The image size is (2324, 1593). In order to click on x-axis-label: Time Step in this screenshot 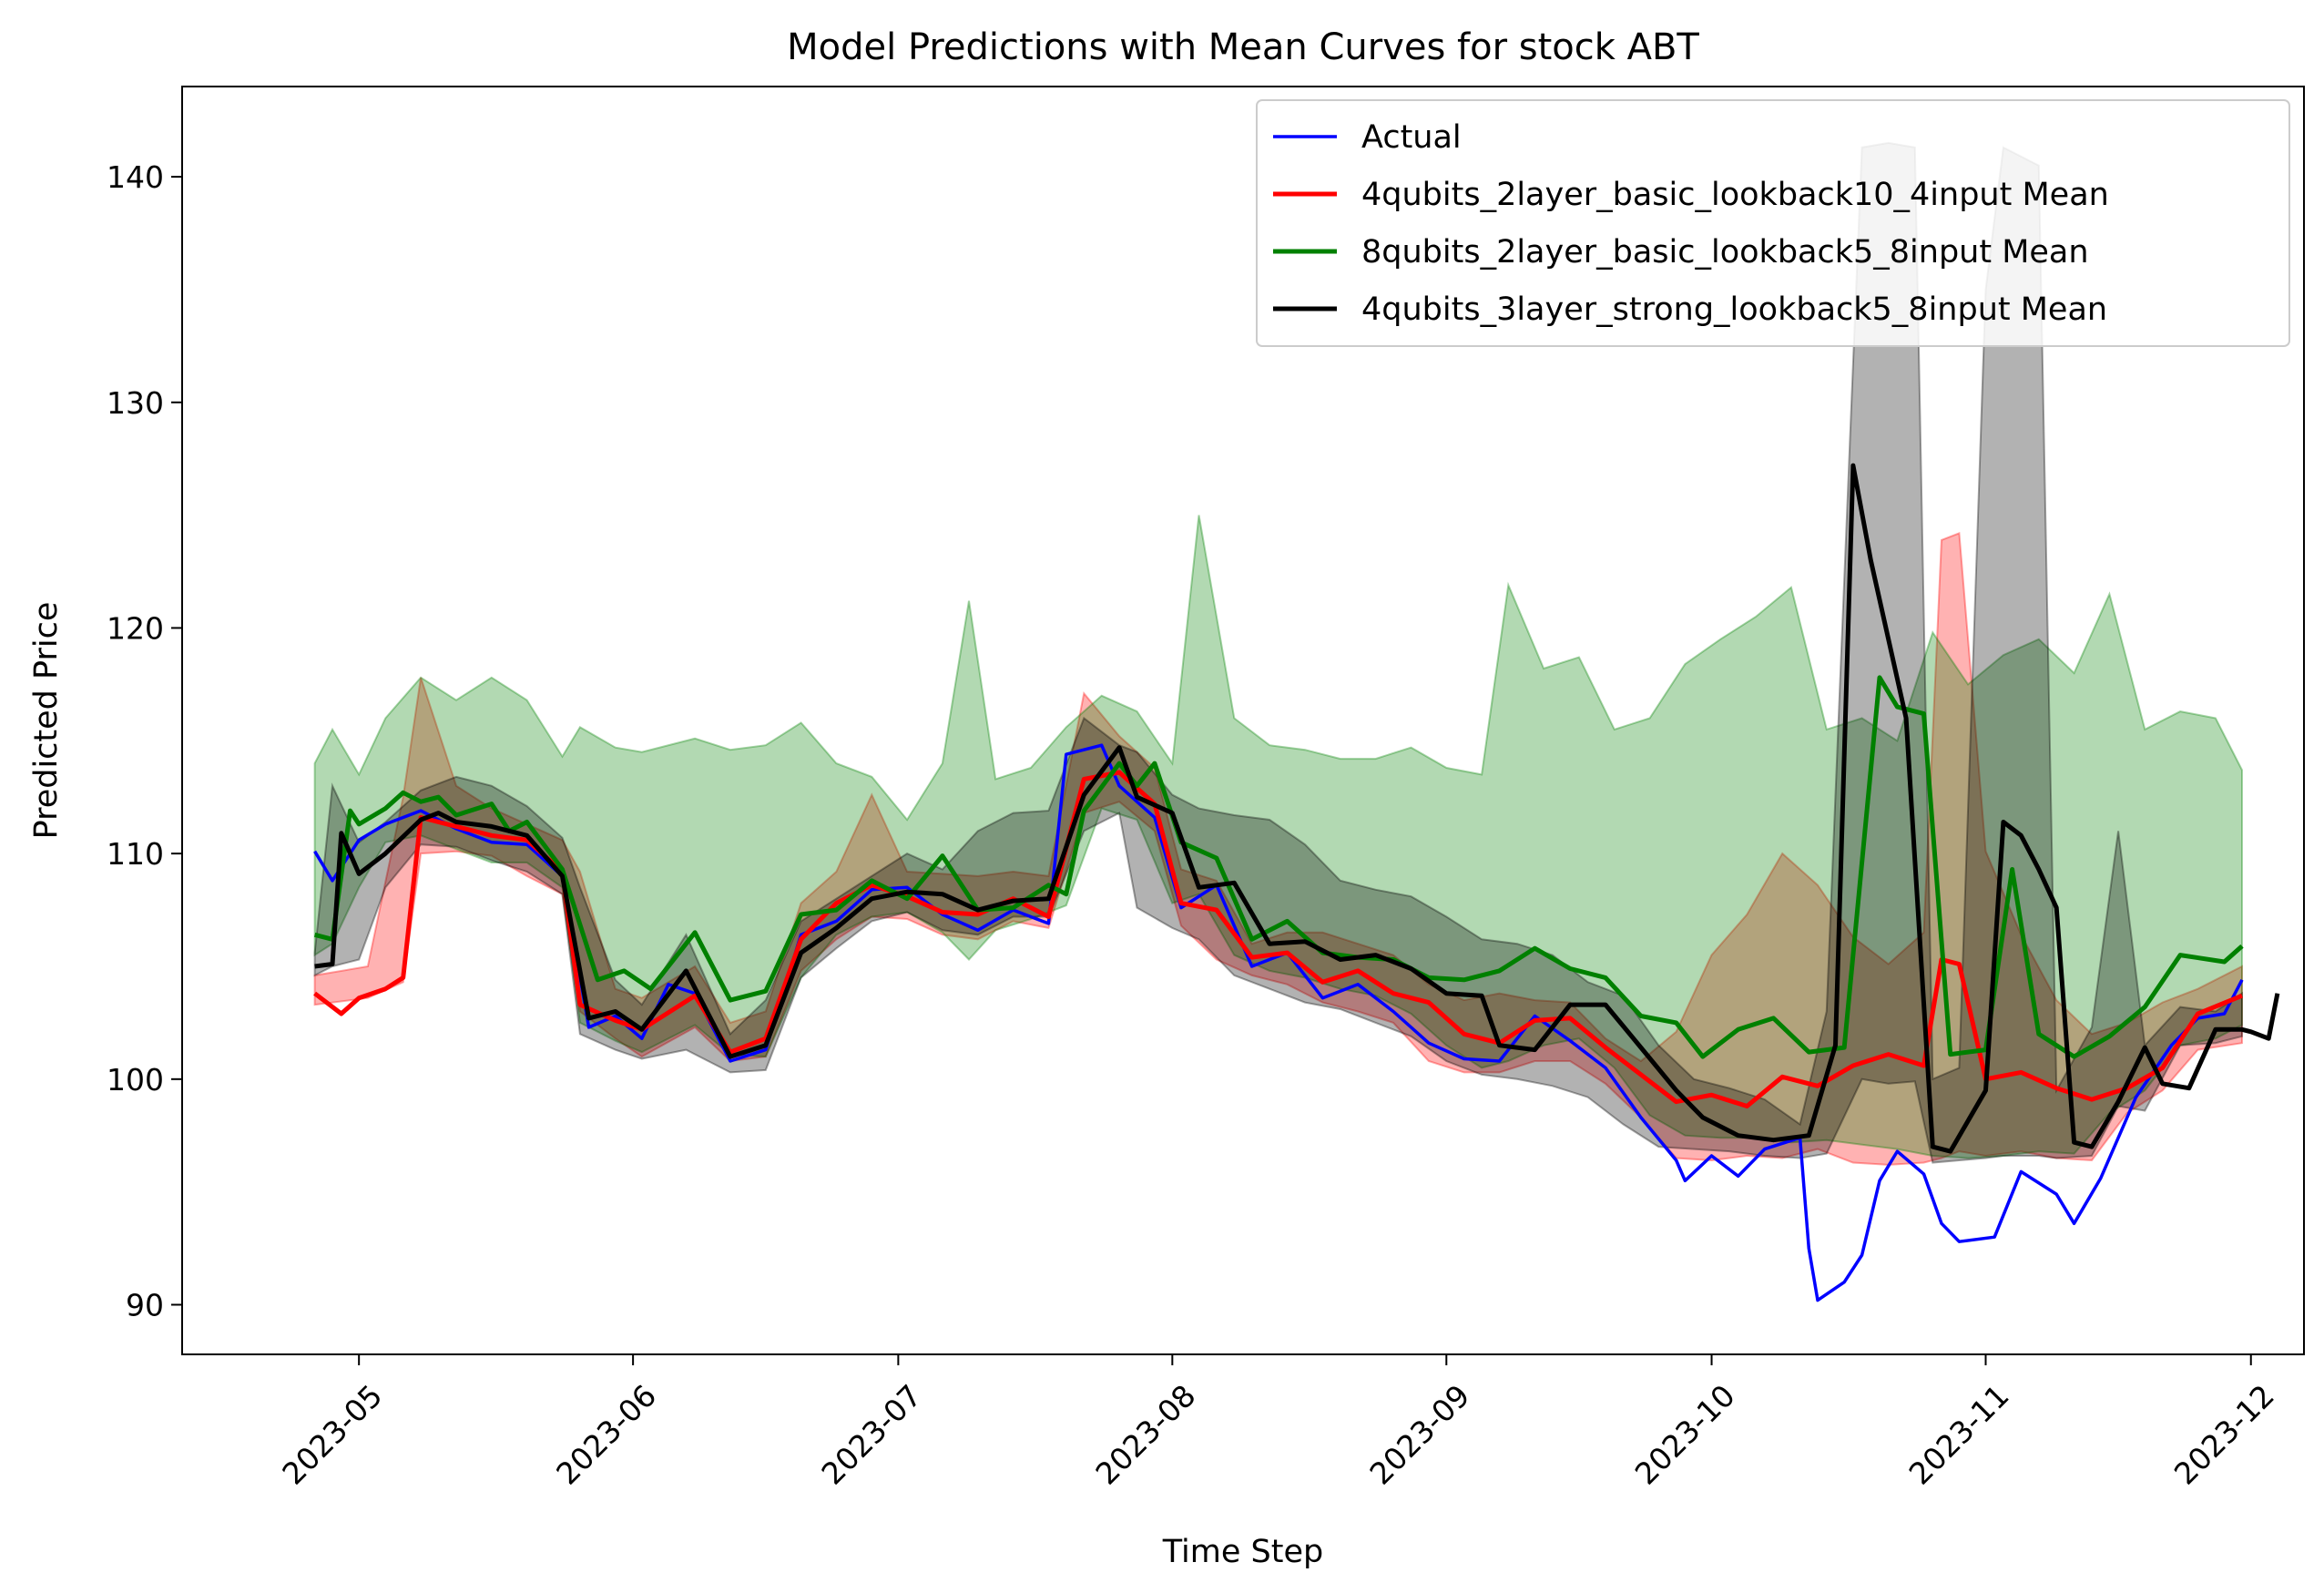, I will do `click(1242, 1552)`.